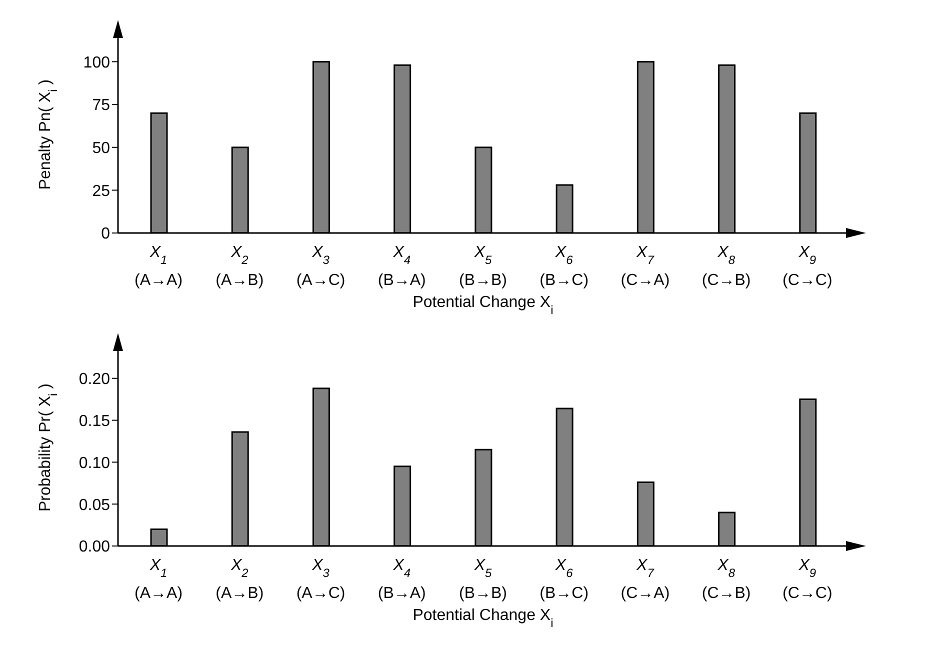 The height and width of the screenshot is (658, 929). What do you see at coordinates (96, 63) in the screenshot?
I see `y-tick-label: 100` at bounding box center [96, 63].